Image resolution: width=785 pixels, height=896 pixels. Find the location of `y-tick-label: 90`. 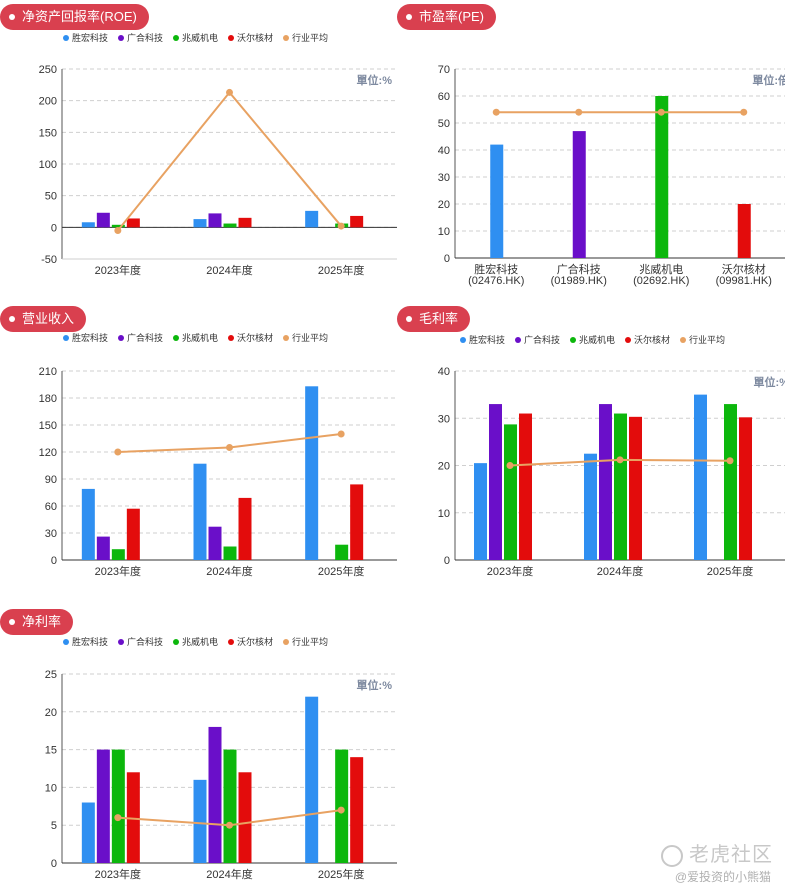

y-tick-label: 90 is located at coordinates (51, 480).